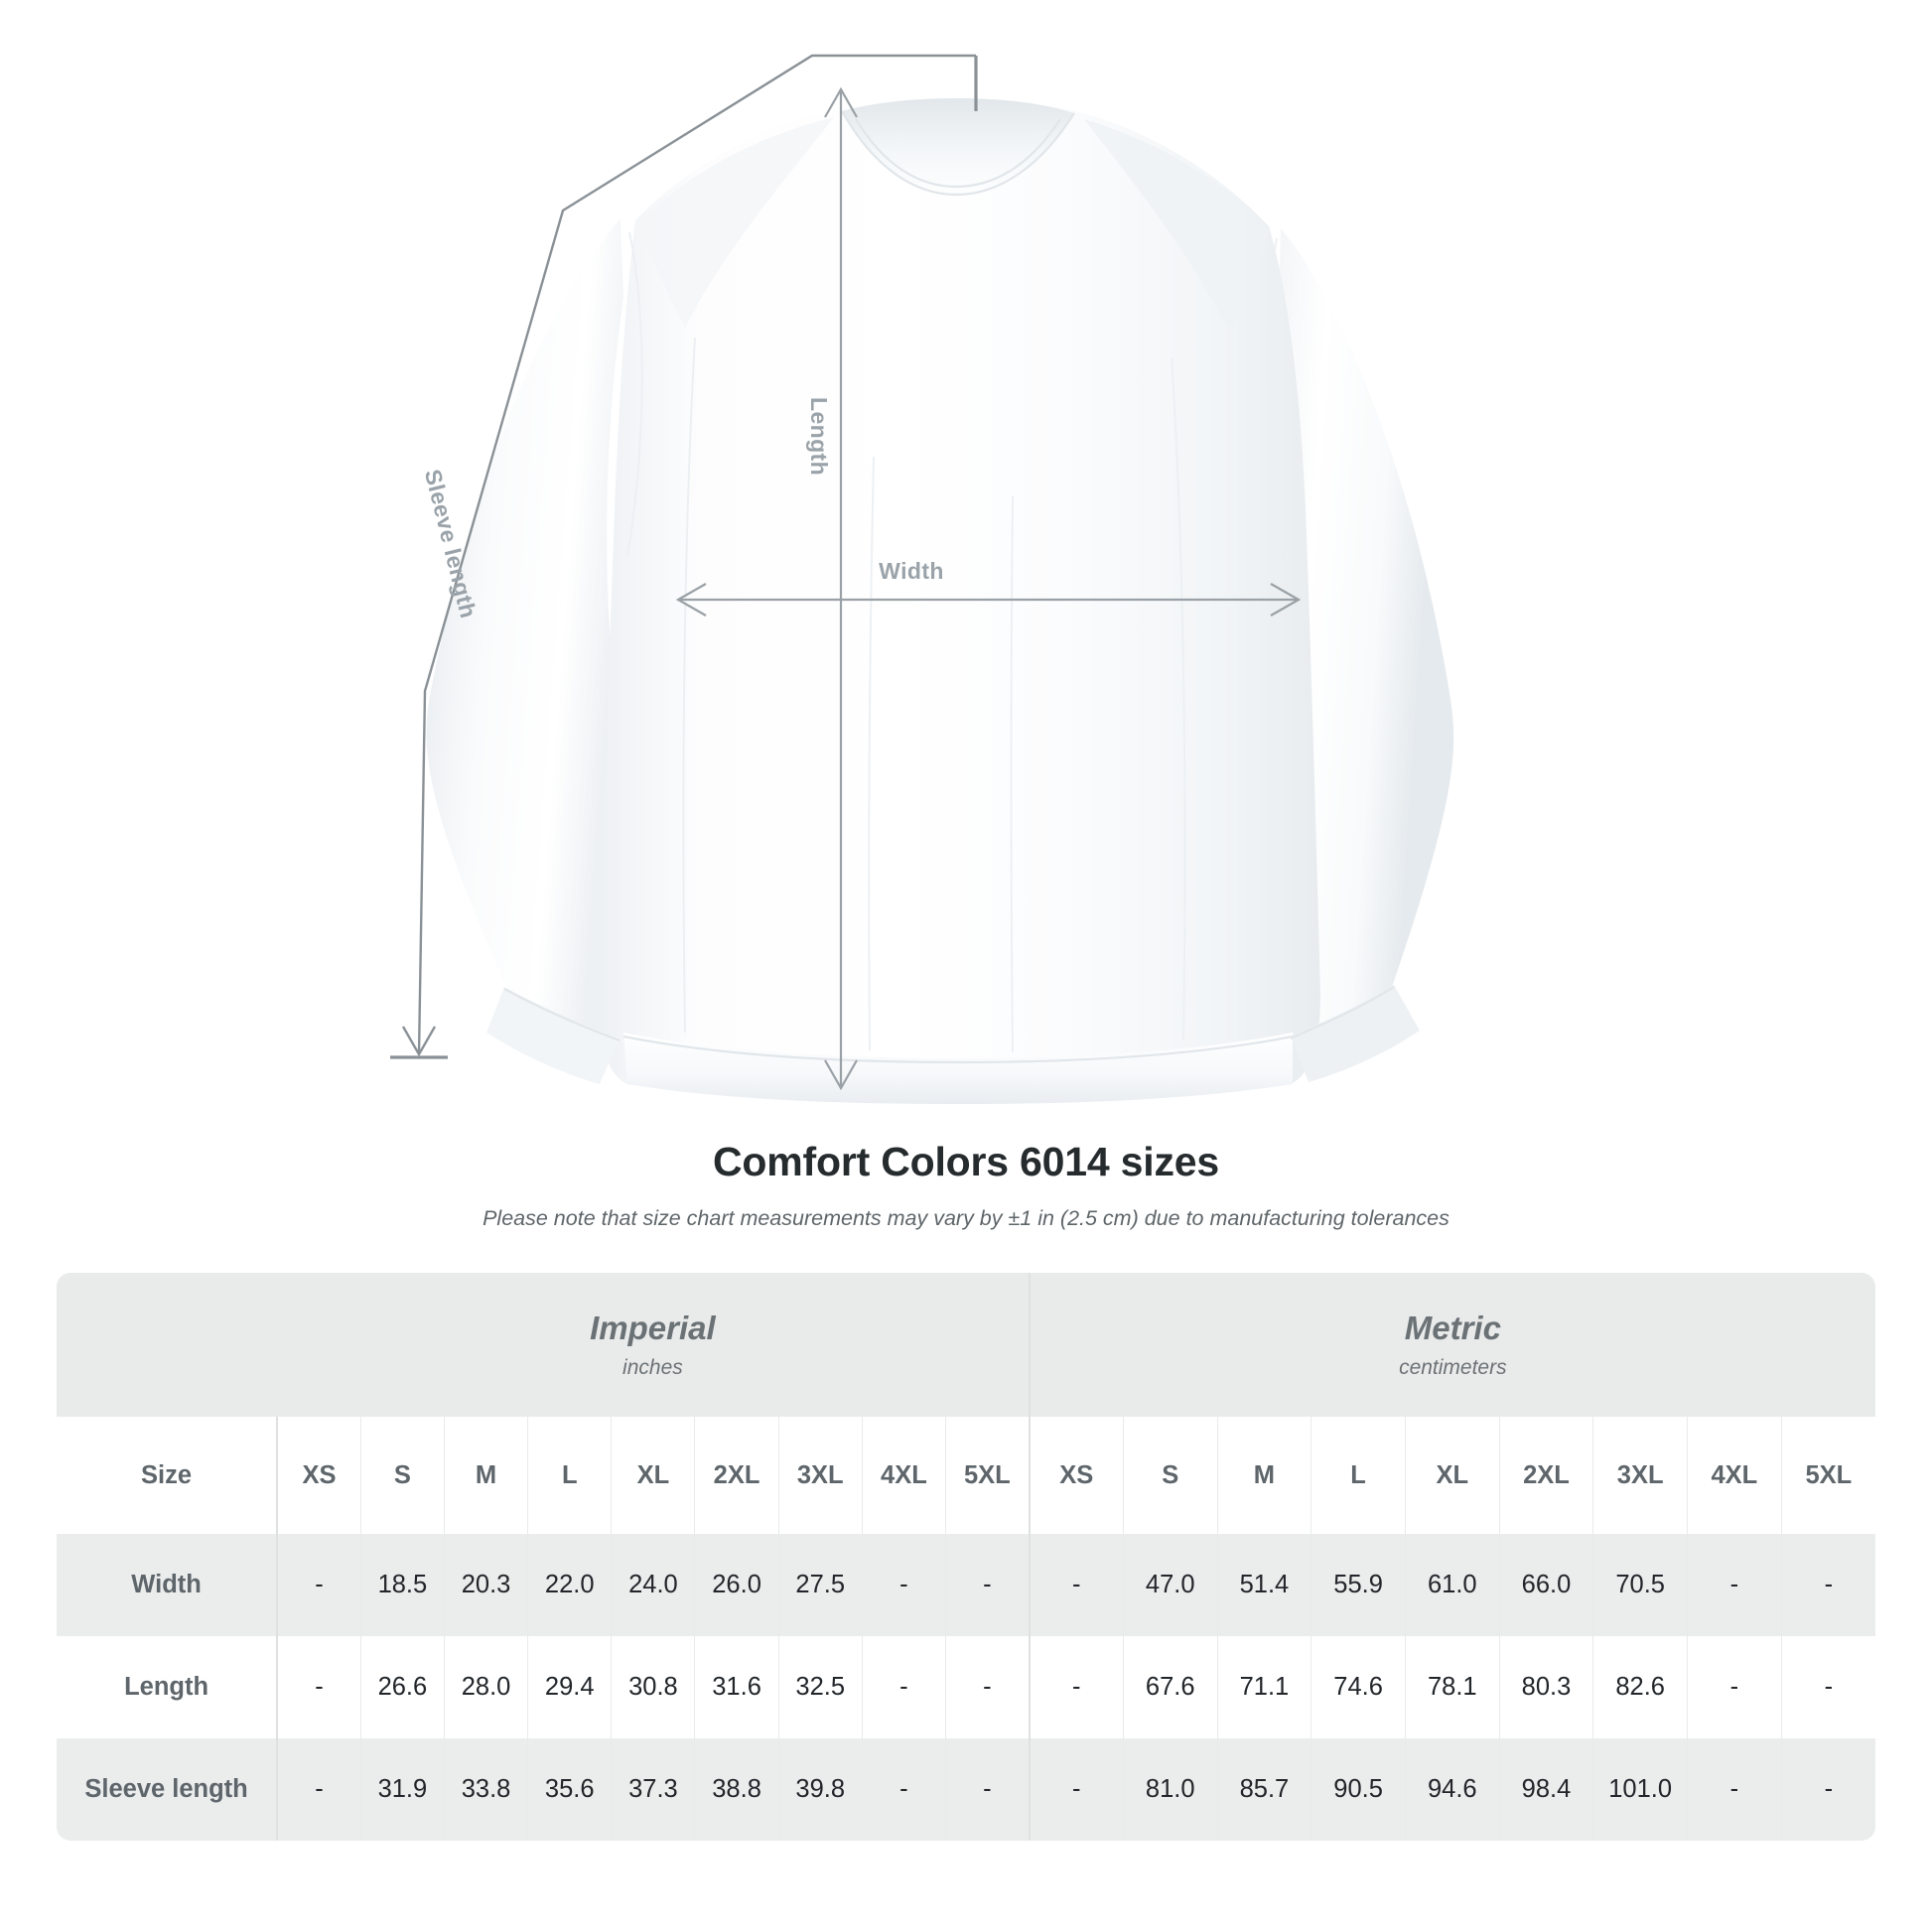 The height and width of the screenshot is (1932, 1932). Describe the element at coordinates (654, 1585) in the screenshot. I see `cell-width-imperial-xl: 24.0` at that location.